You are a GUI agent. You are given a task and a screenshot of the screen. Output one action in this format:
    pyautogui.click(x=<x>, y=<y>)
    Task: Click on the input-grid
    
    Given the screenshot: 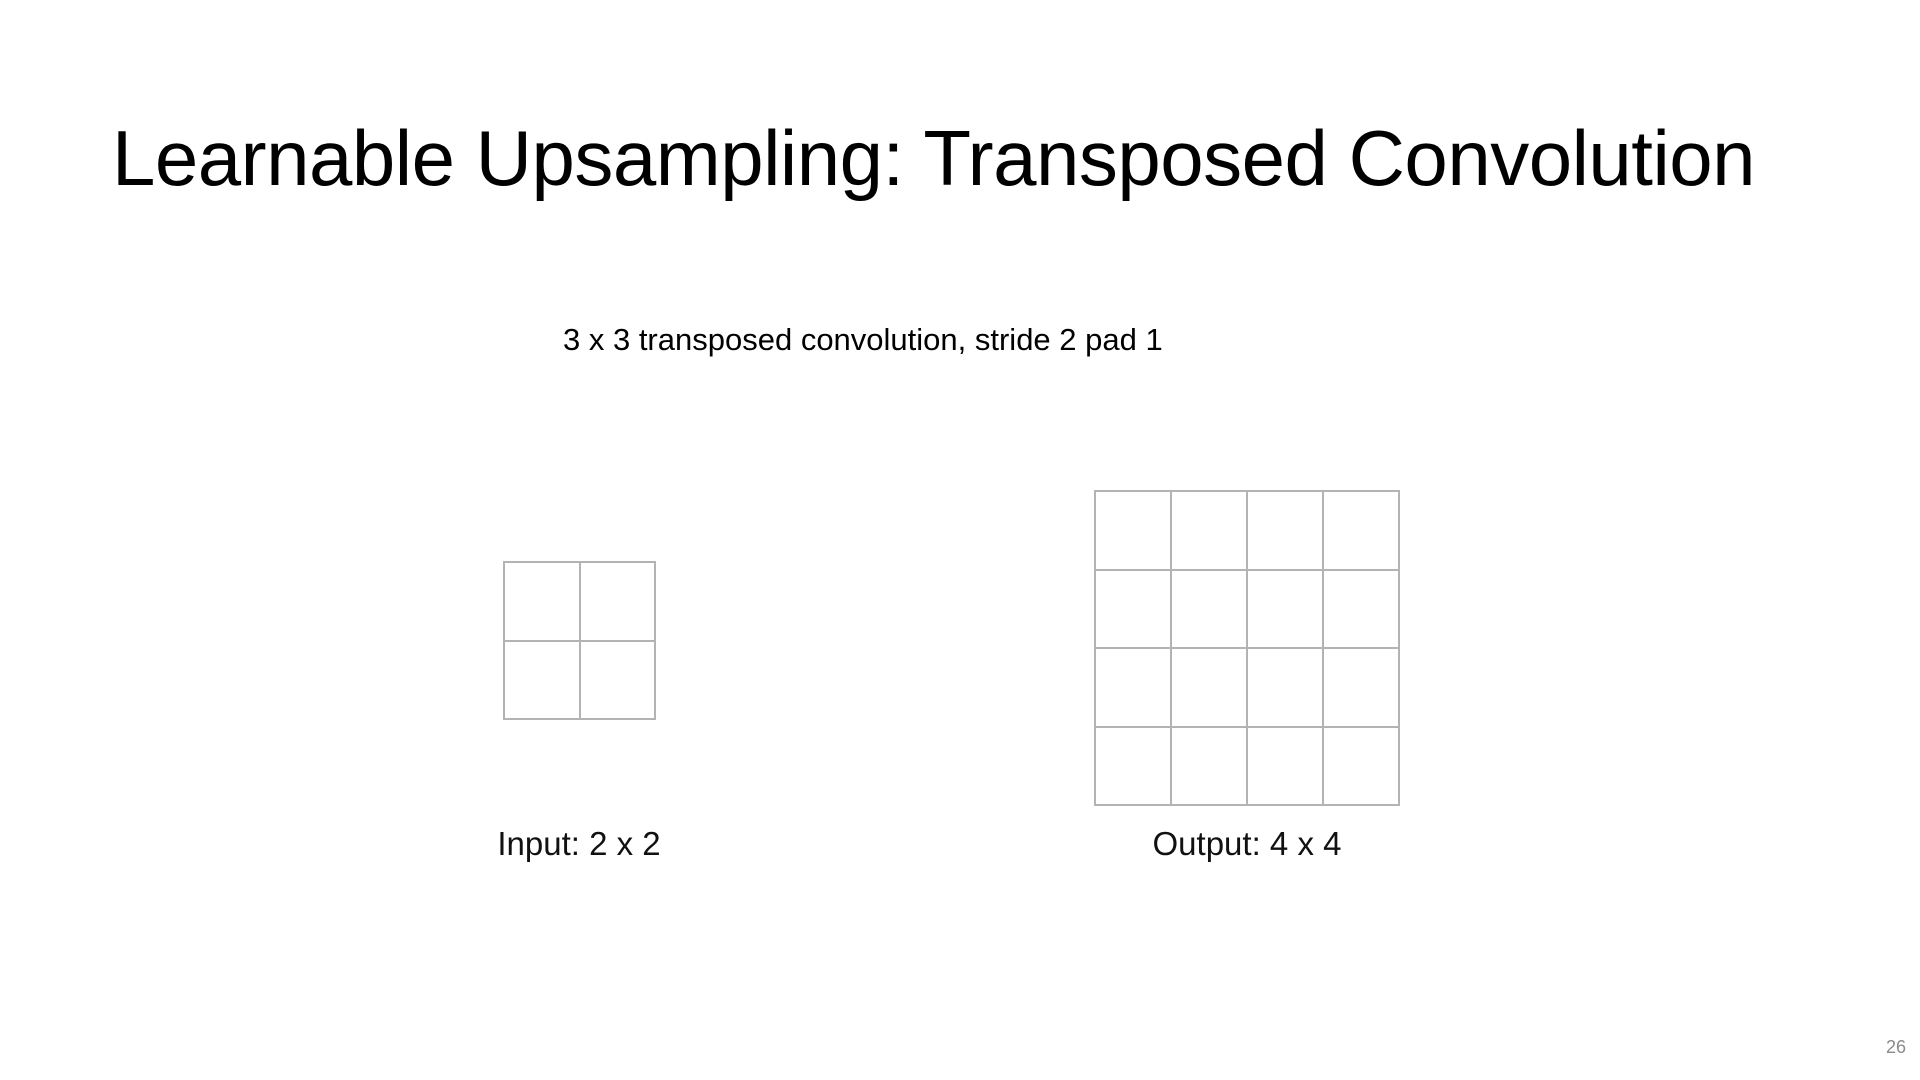 What is the action you would take?
    pyautogui.click(x=579, y=640)
    